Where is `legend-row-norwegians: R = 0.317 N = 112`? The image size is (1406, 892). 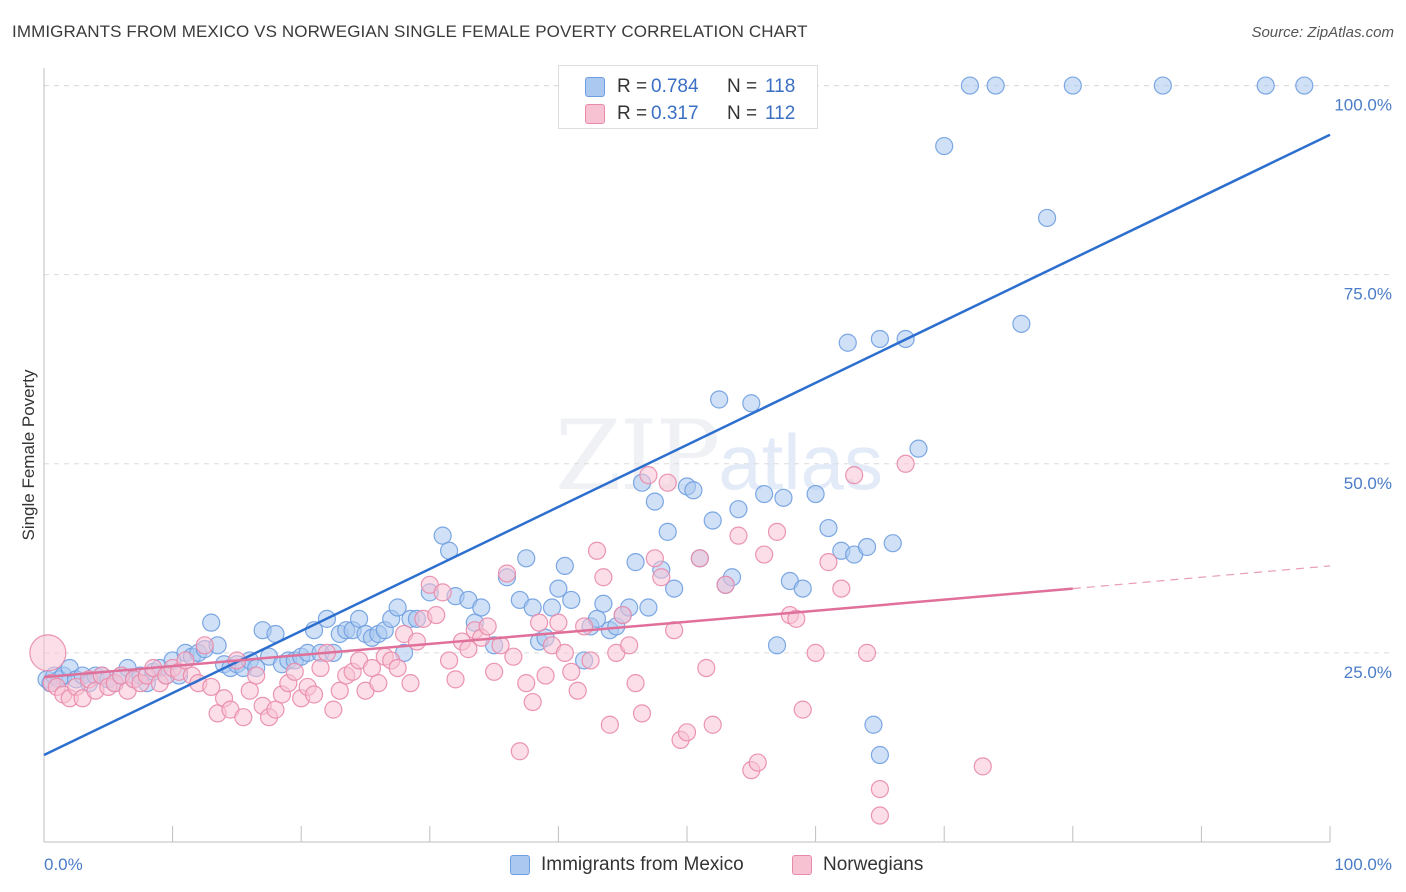
legend-row-norwegians: R = 0.317 N = 112 is located at coordinates (689, 114).